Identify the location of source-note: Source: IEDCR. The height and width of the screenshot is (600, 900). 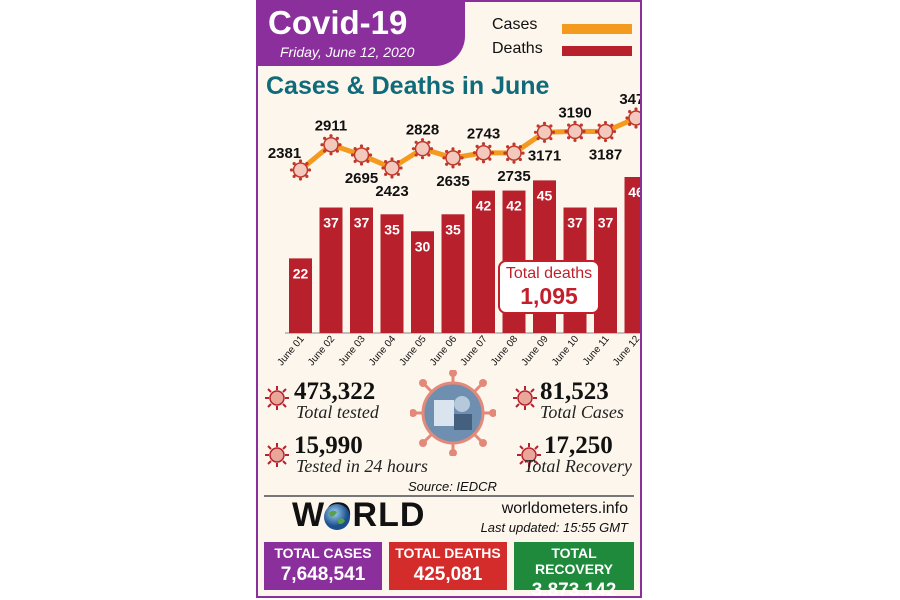
(452, 486).